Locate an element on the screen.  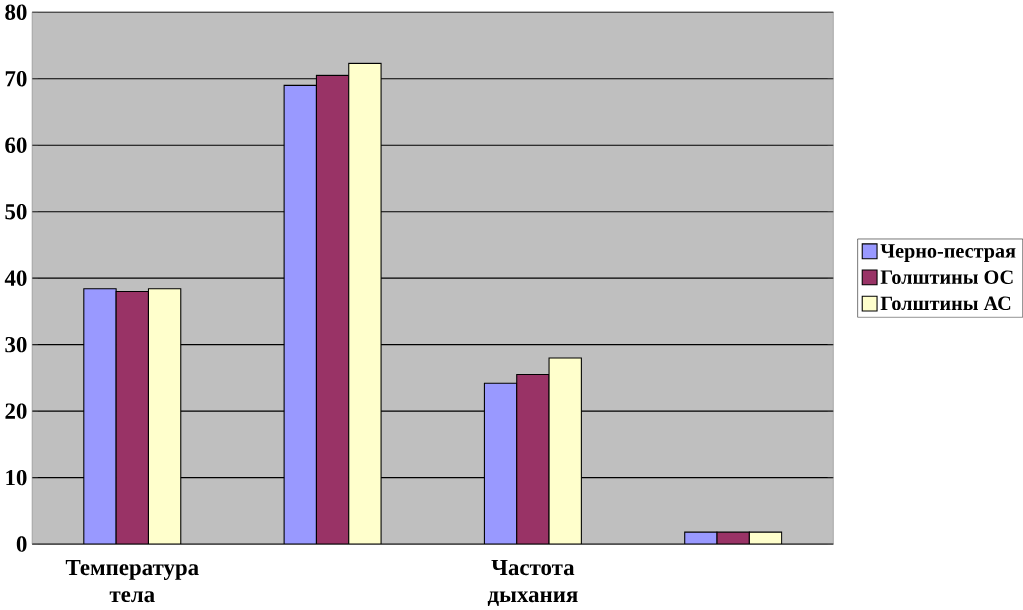
y-tick-label: 60 is located at coordinates (16, 145).